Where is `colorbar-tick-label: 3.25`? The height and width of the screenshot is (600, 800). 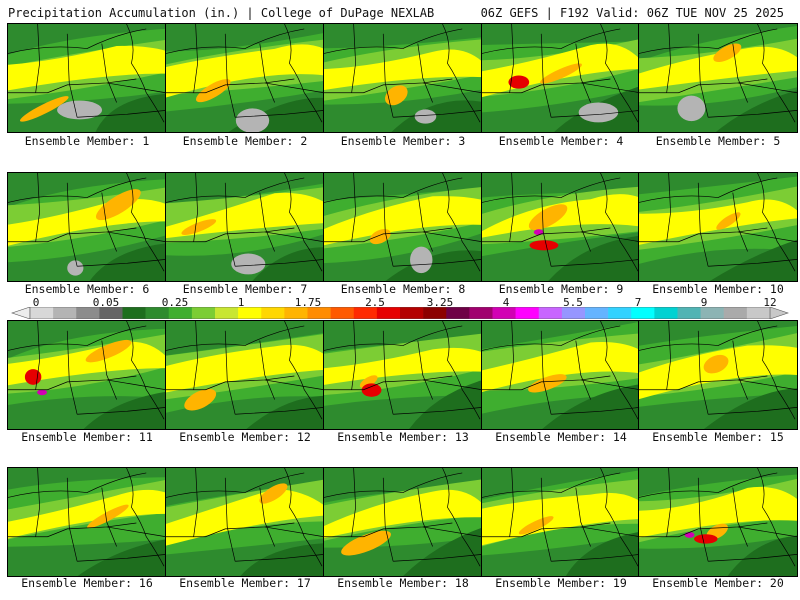 colorbar-tick-label: 3.25 is located at coordinates (440, 302).